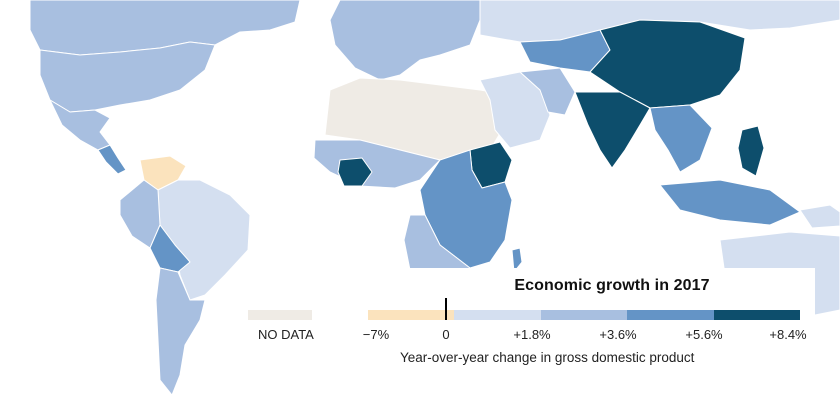 The image size is (840, 404). I want to click on scale-3.6-5.6, so click(670, 315).